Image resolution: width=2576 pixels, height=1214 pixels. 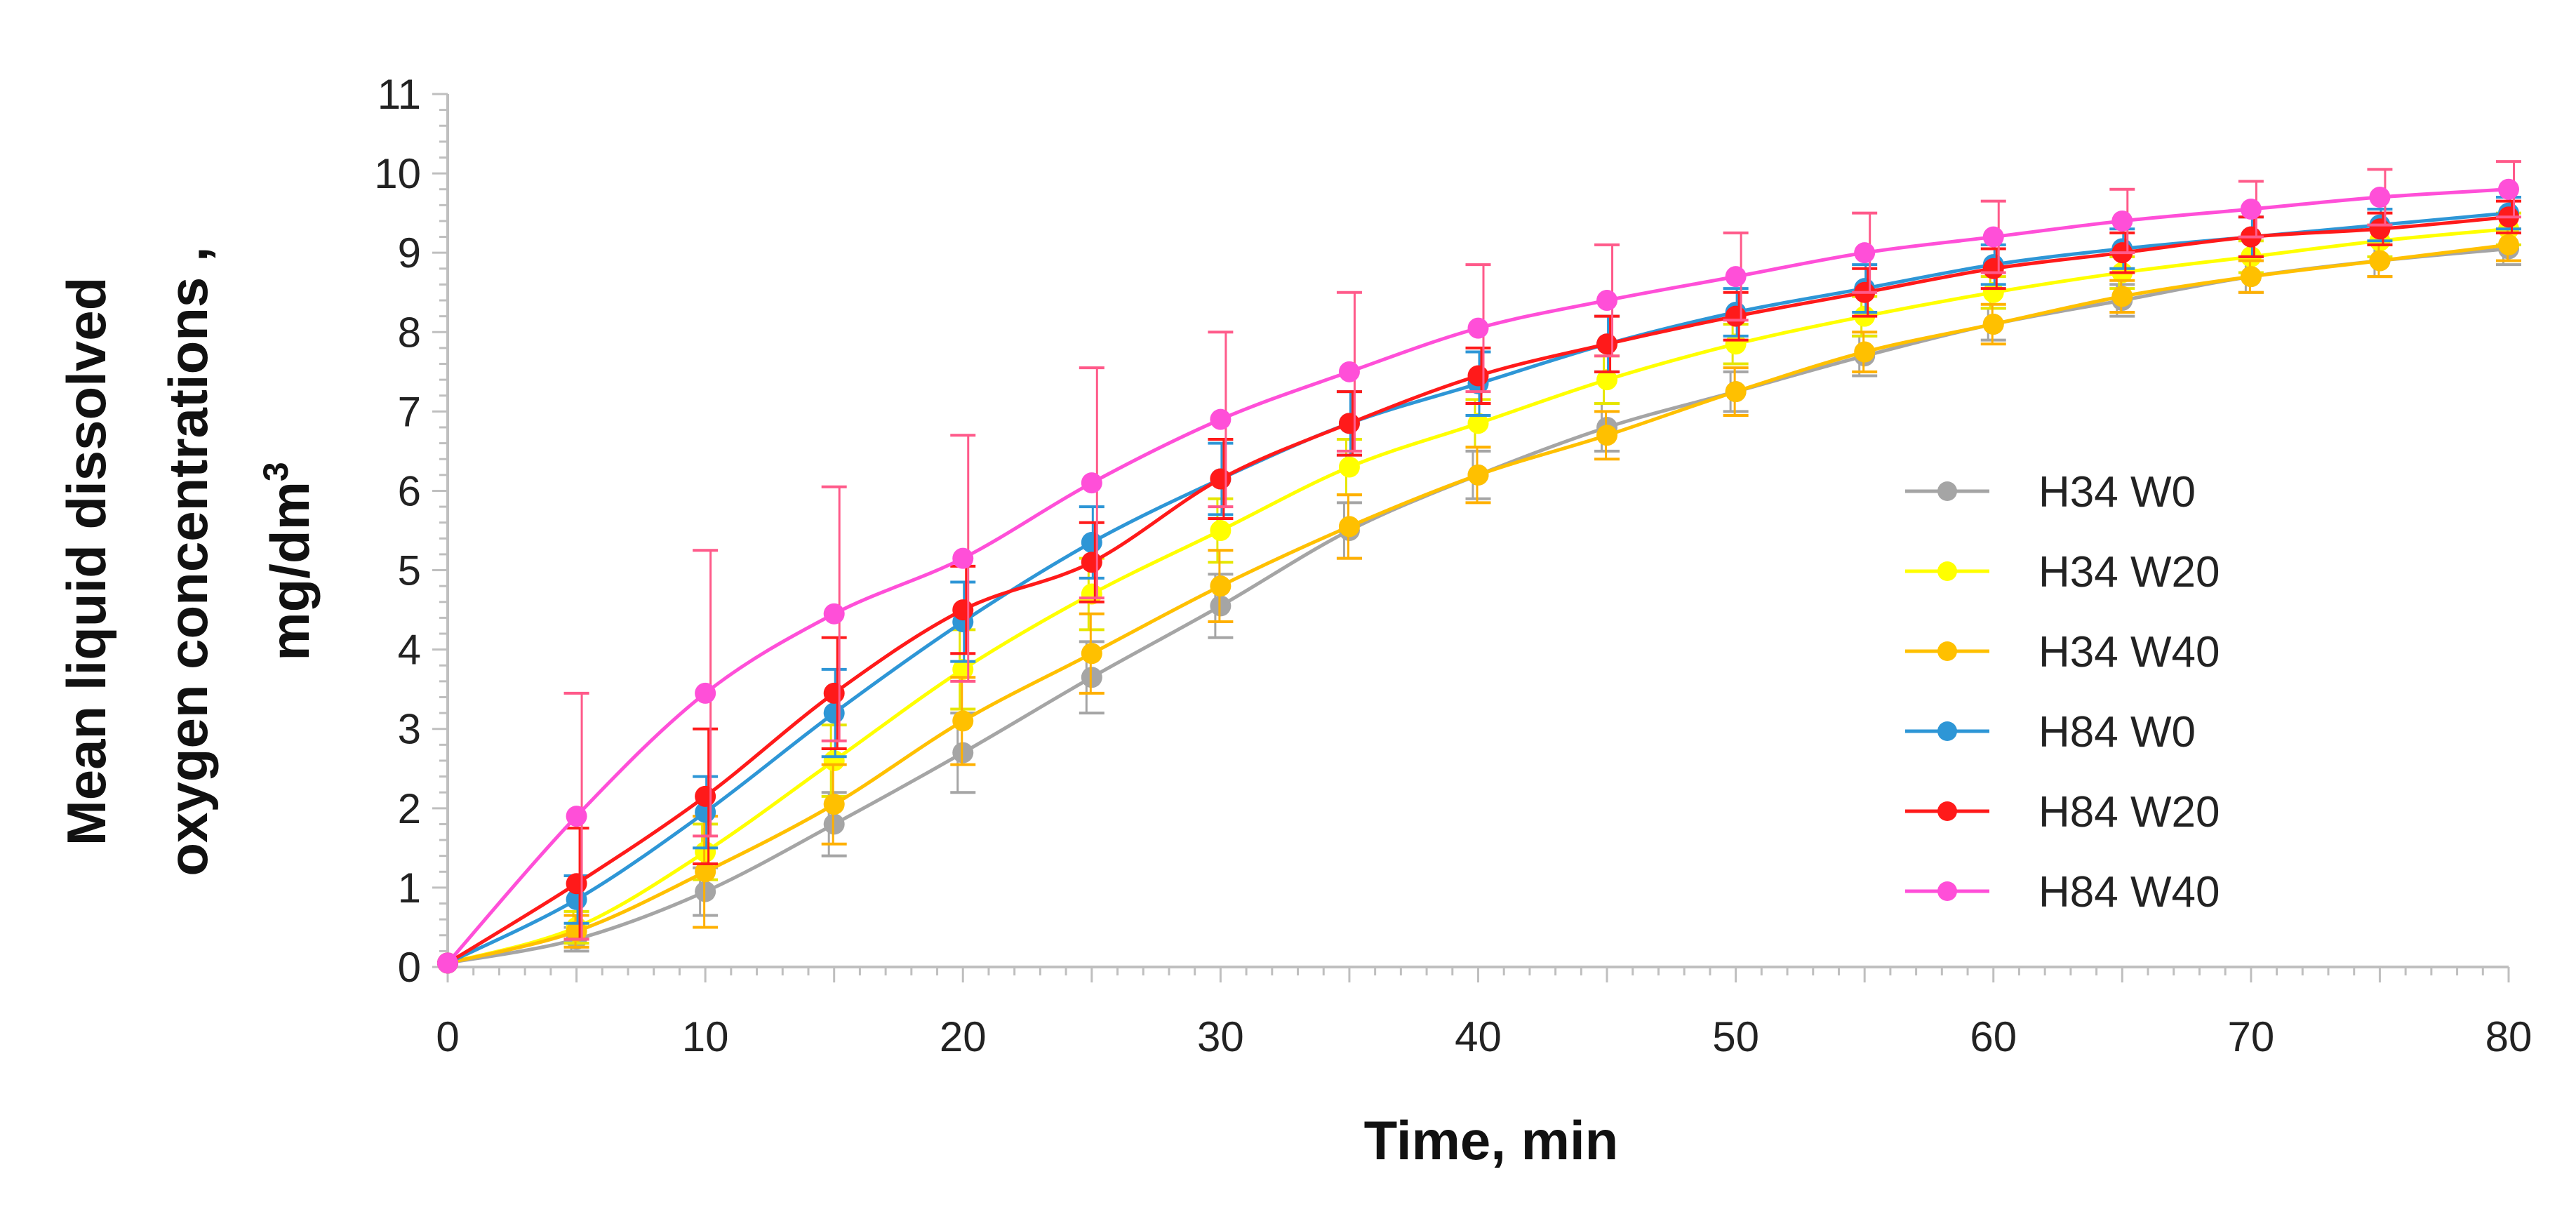 I want to click on x-tick-label: 40, so click(x=1478, y=1037).